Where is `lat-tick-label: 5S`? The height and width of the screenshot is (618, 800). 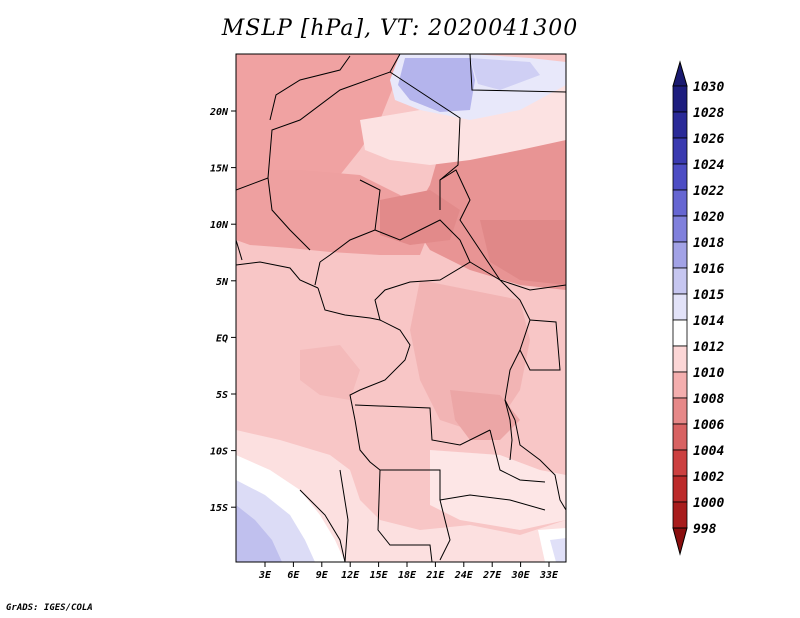 lat-tick-label: 5S is located at coordinates (222, 395).